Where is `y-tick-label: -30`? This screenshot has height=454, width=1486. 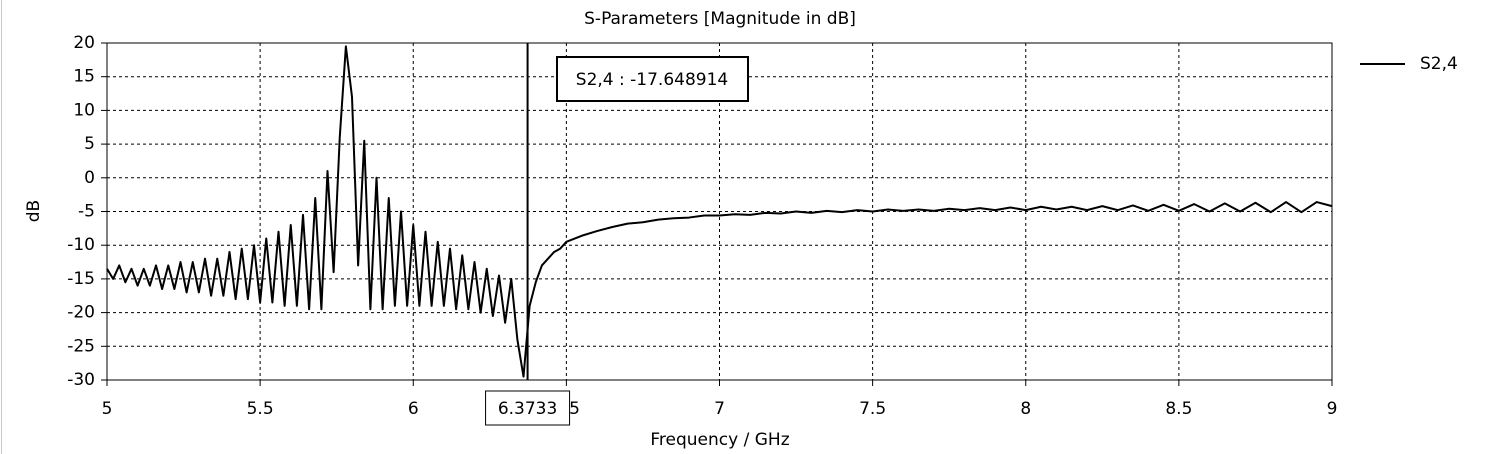 y-tick-label: -30 is located at coordinates (81, 380).